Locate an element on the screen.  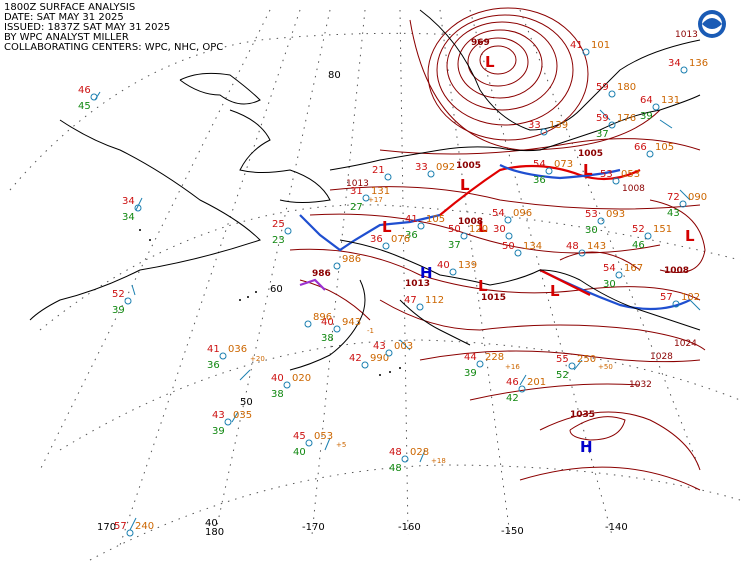
station-temperature: 42 is located at coordinates (355, 358).